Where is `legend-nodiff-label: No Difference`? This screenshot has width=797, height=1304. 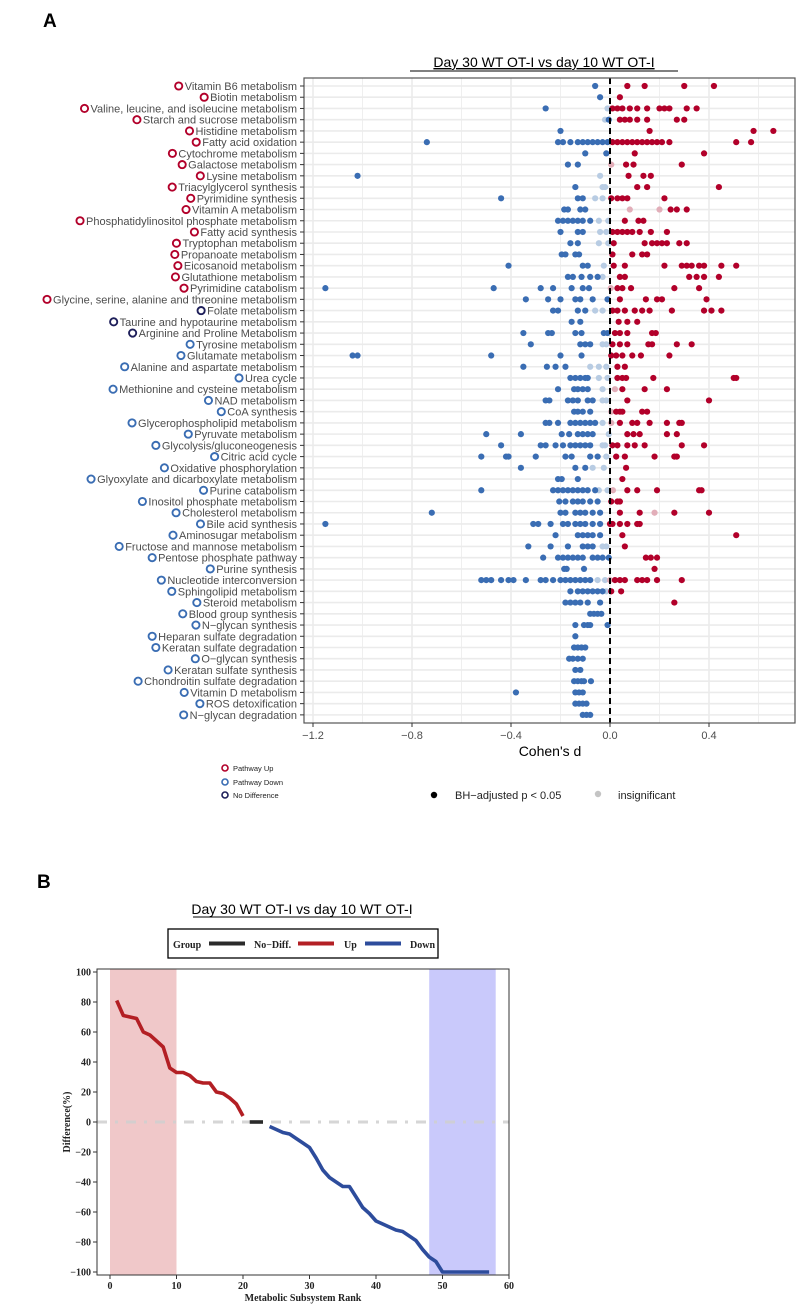
legend-nodiff-label: No Difference is located at coordinates (256, 795).